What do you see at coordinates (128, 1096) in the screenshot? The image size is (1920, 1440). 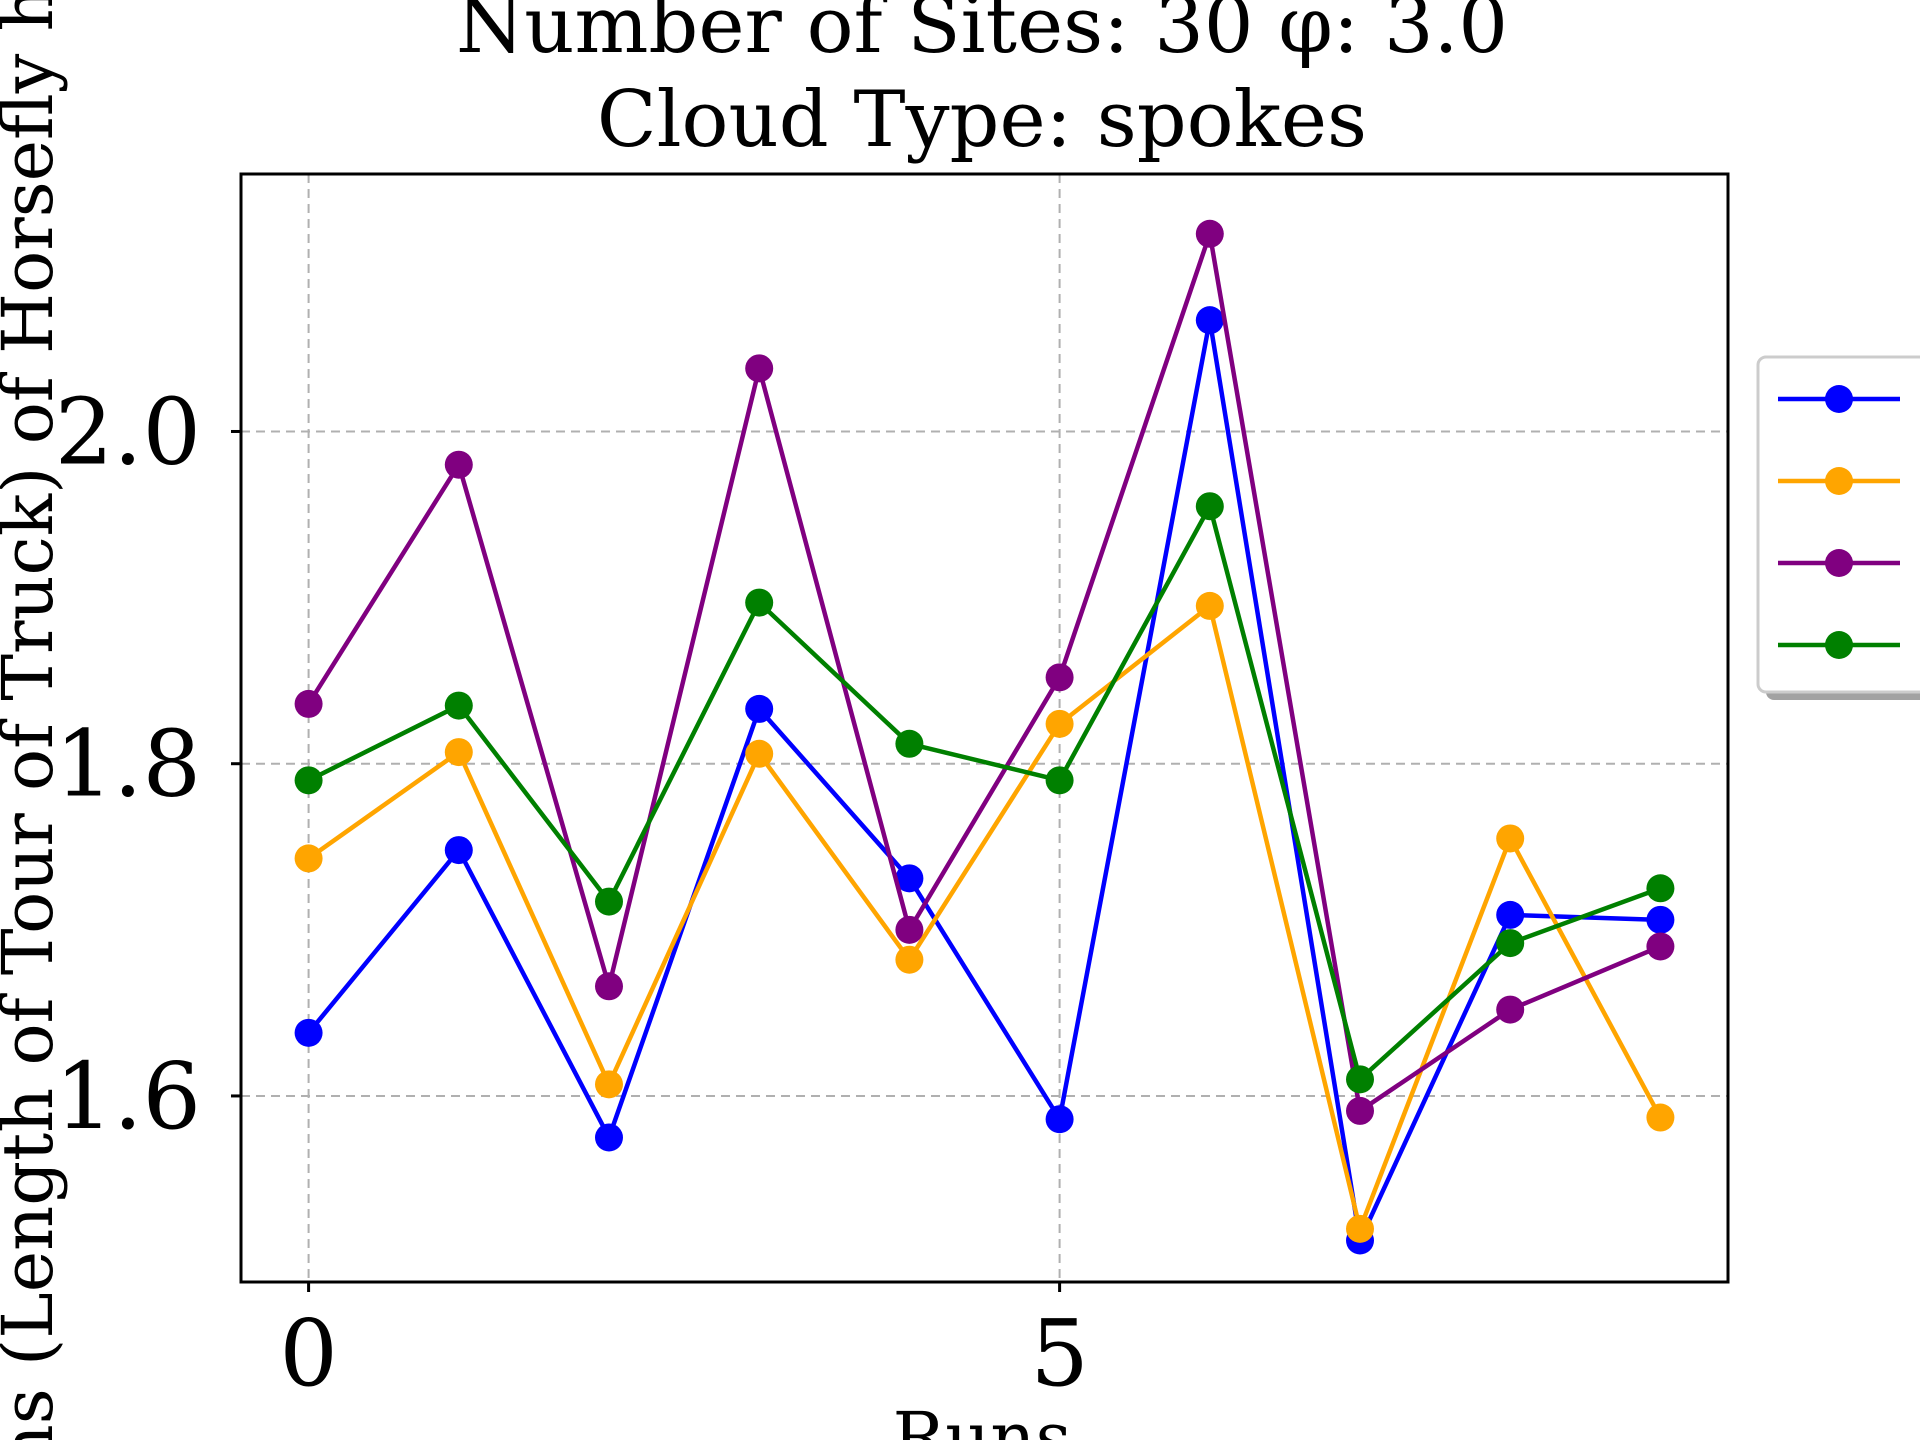 I see `y-tick-label: 1.6` at bounding box center [128, 1096].